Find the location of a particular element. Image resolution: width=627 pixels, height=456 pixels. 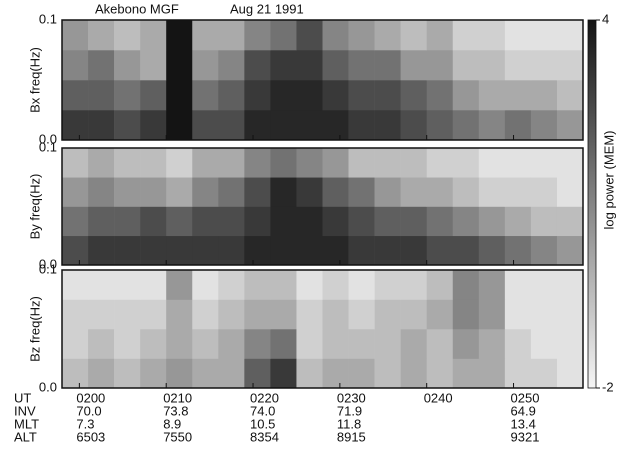

x-tick-label: 0240 is located at coordinates (438, 397).